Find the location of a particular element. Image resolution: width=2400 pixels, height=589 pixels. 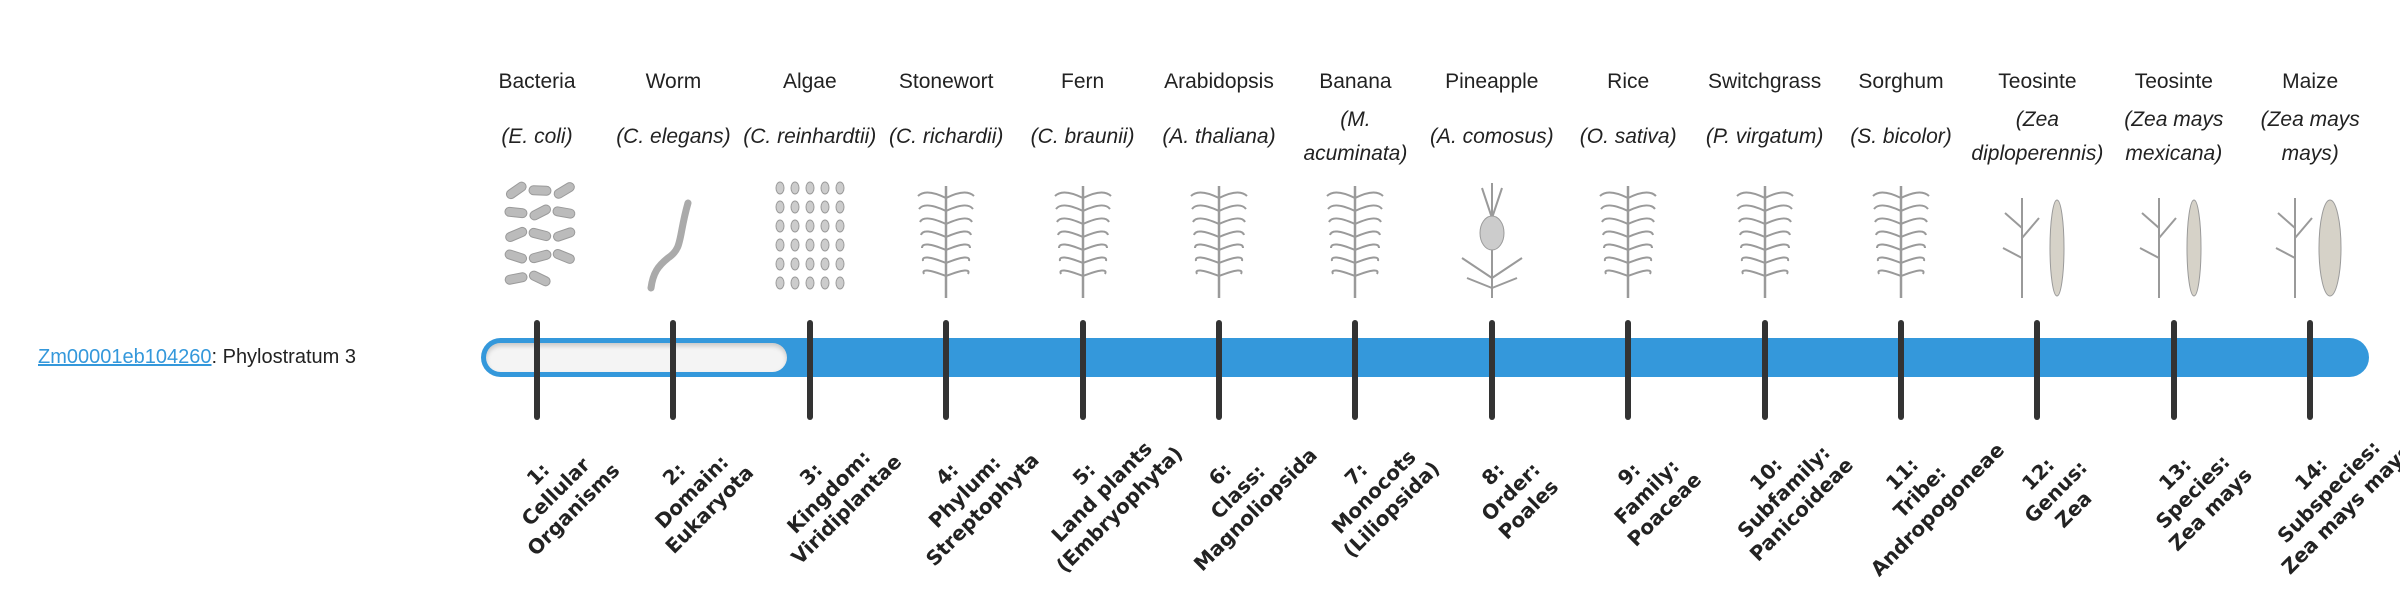

organism-column: Worm (C. elegans) is located at coordinates (673, 181).